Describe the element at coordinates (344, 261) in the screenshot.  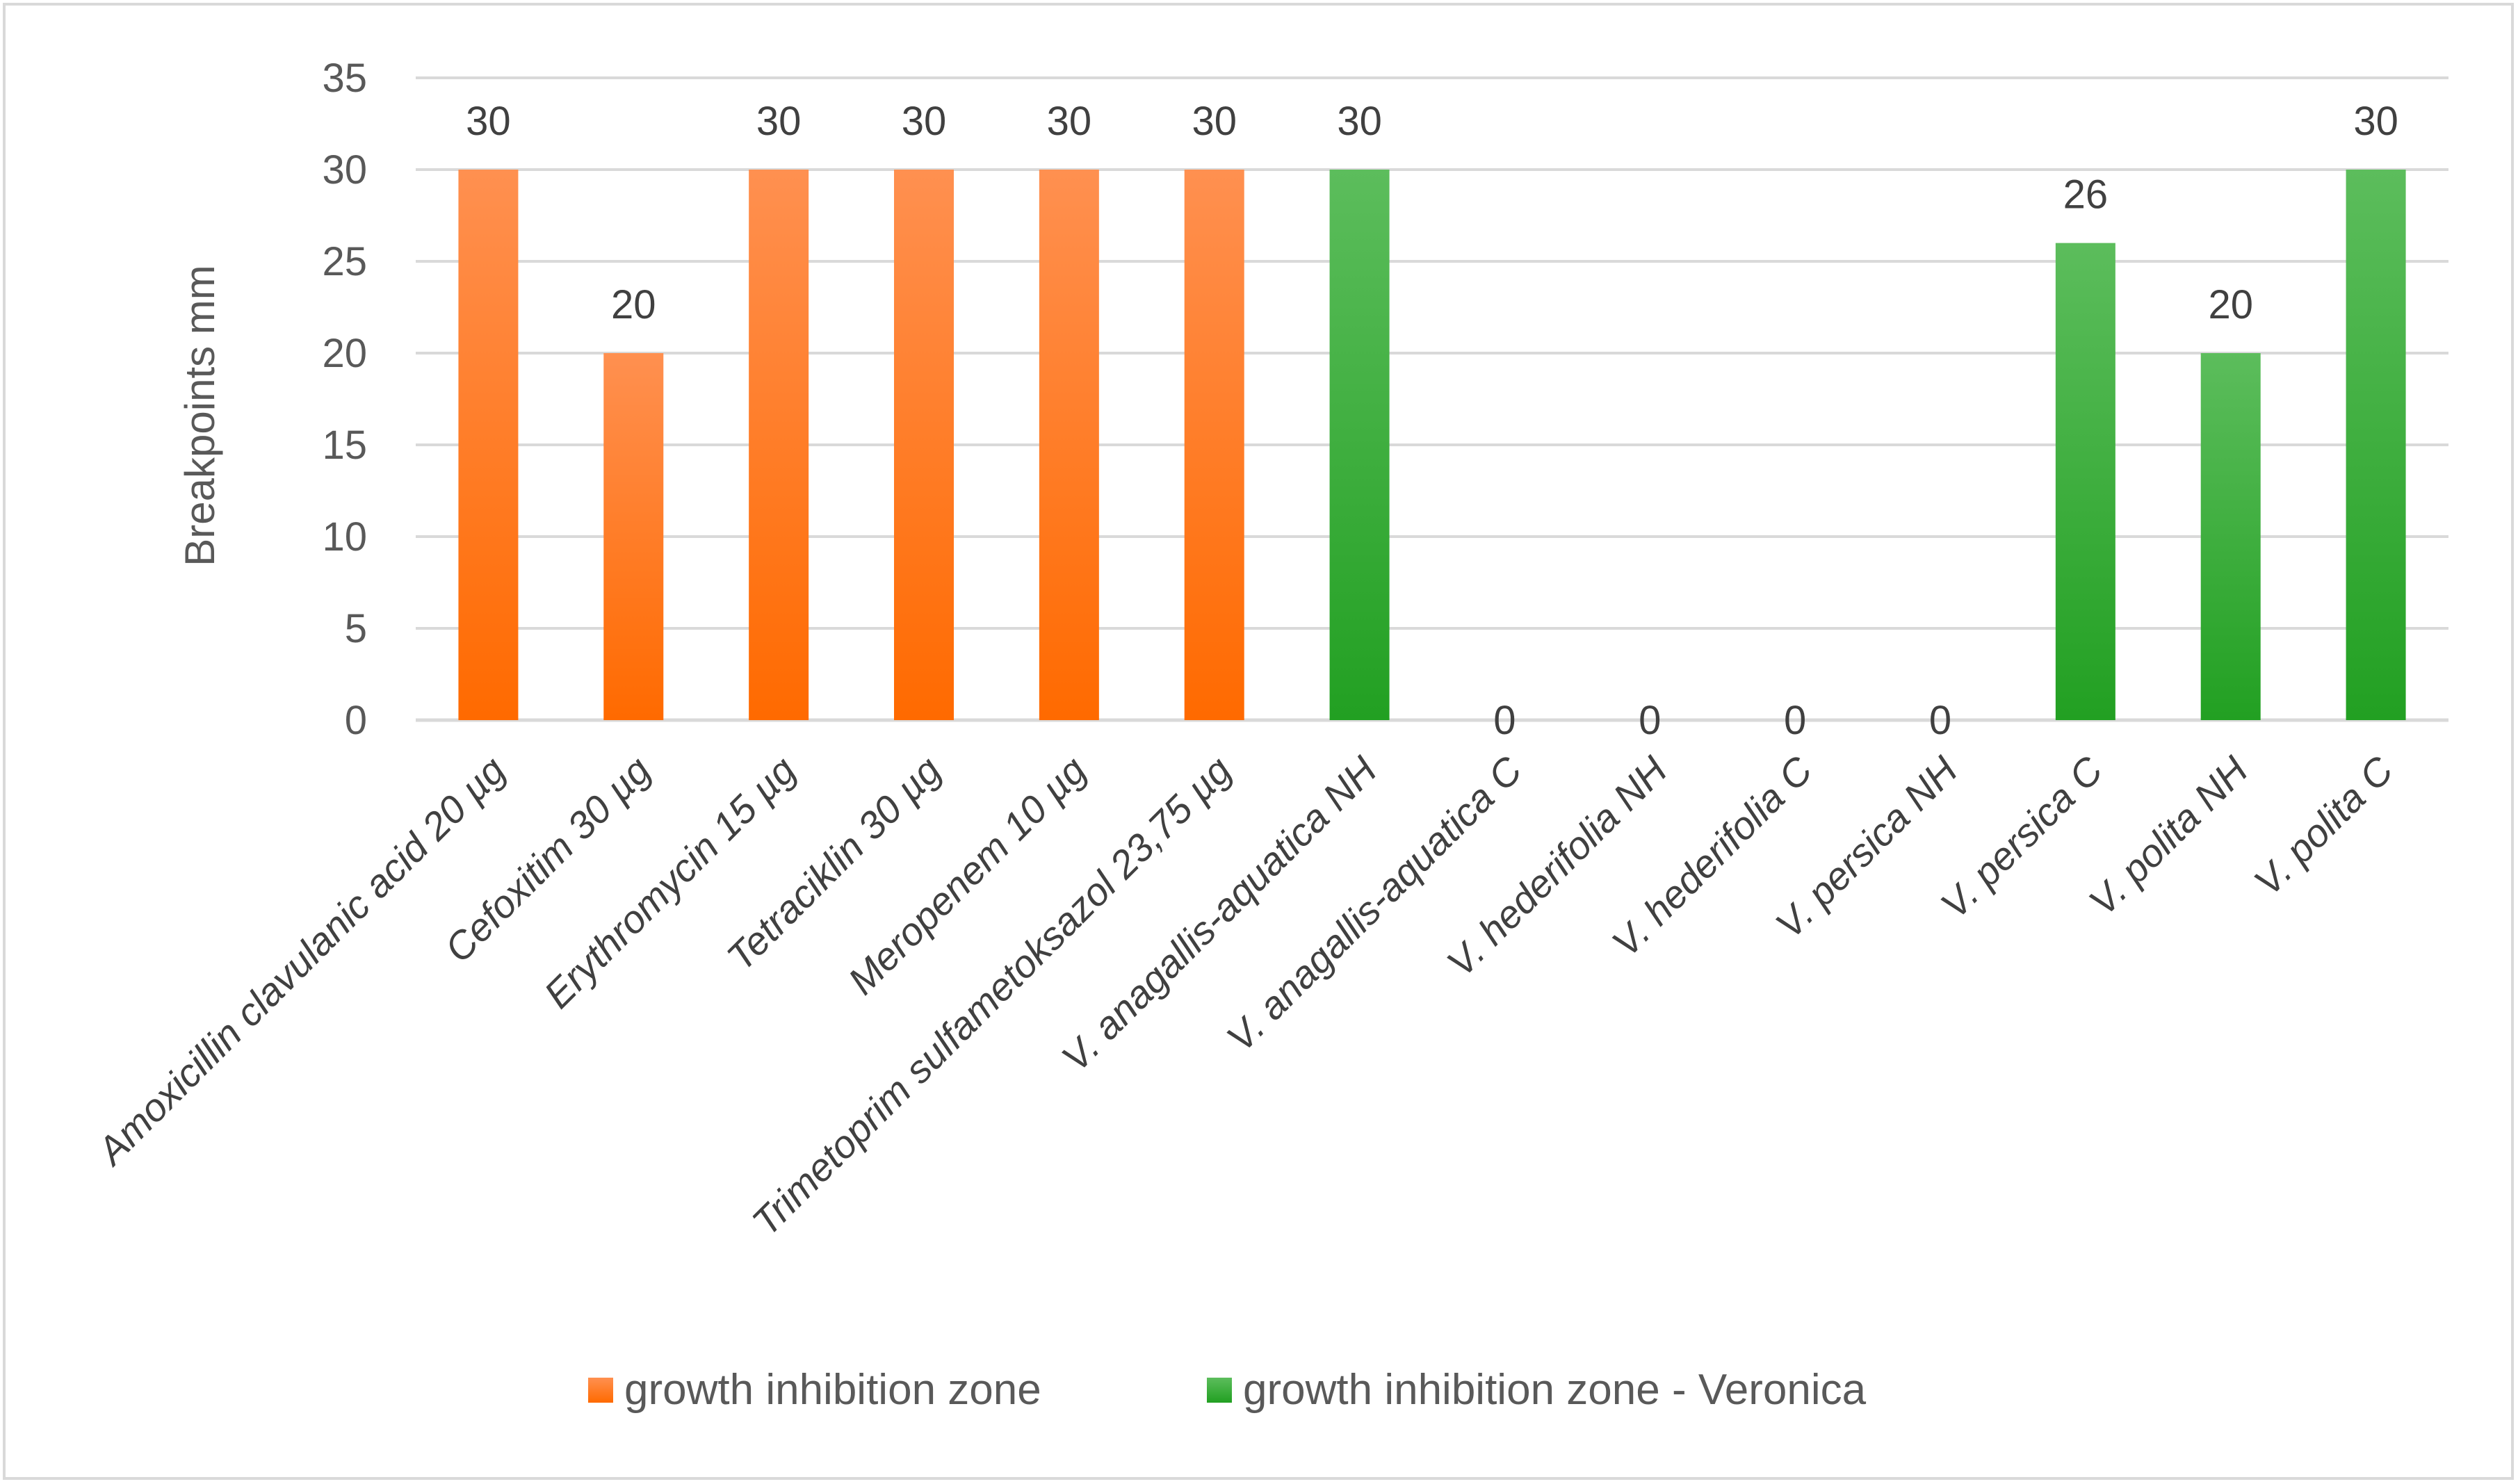
I see `y-tick-label: 25` at that location.